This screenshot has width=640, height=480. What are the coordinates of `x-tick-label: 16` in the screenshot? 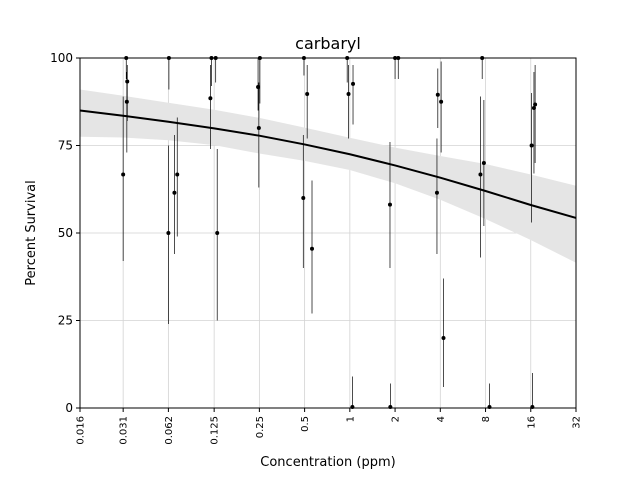 It's located at (531, 422).